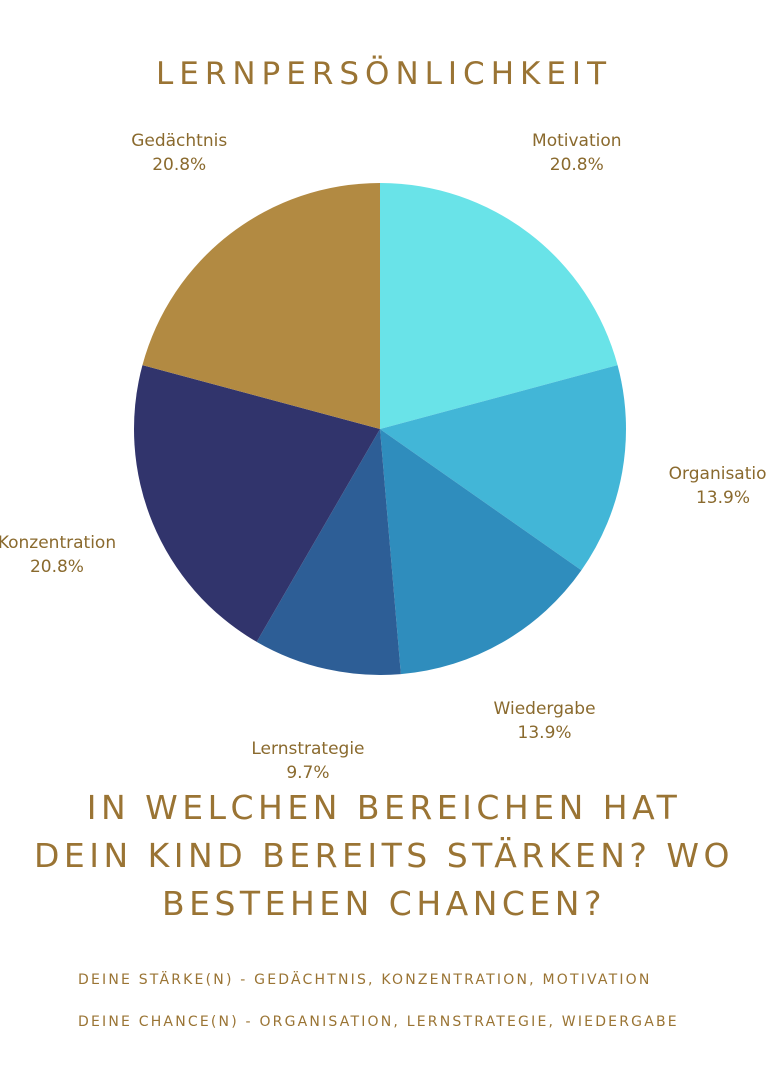 Image resolution: width=768 pixels, height=1086 pixels. What do you see at coordinates (179, 141) in the screenshot?
I see `slice-label-name: Gedächtnis` at bounding box center [179, 141].